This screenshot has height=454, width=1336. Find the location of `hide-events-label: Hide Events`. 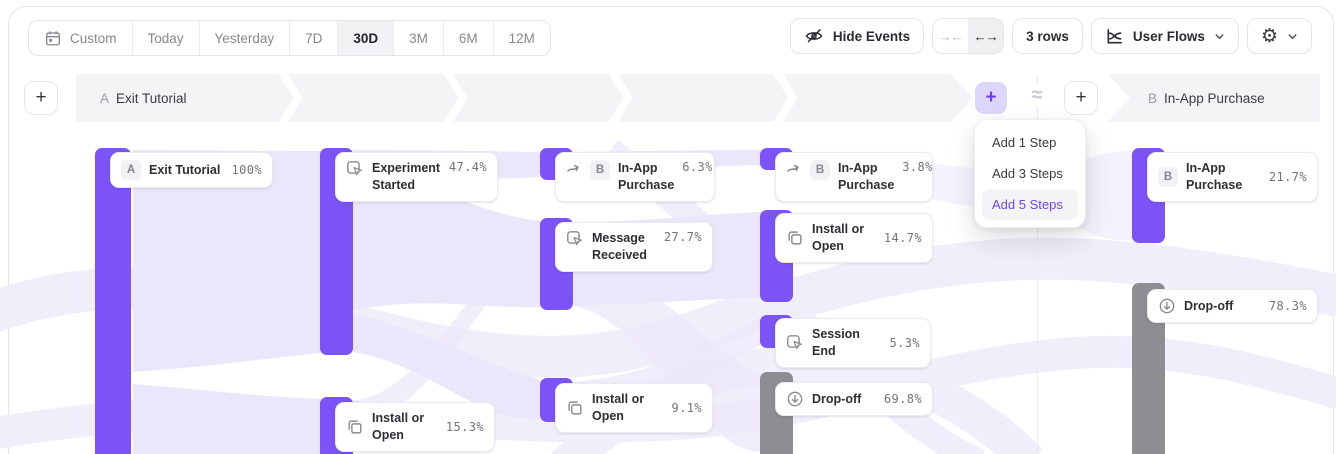

hide-events-label: Hide Events is located at coordinates (871, 36).